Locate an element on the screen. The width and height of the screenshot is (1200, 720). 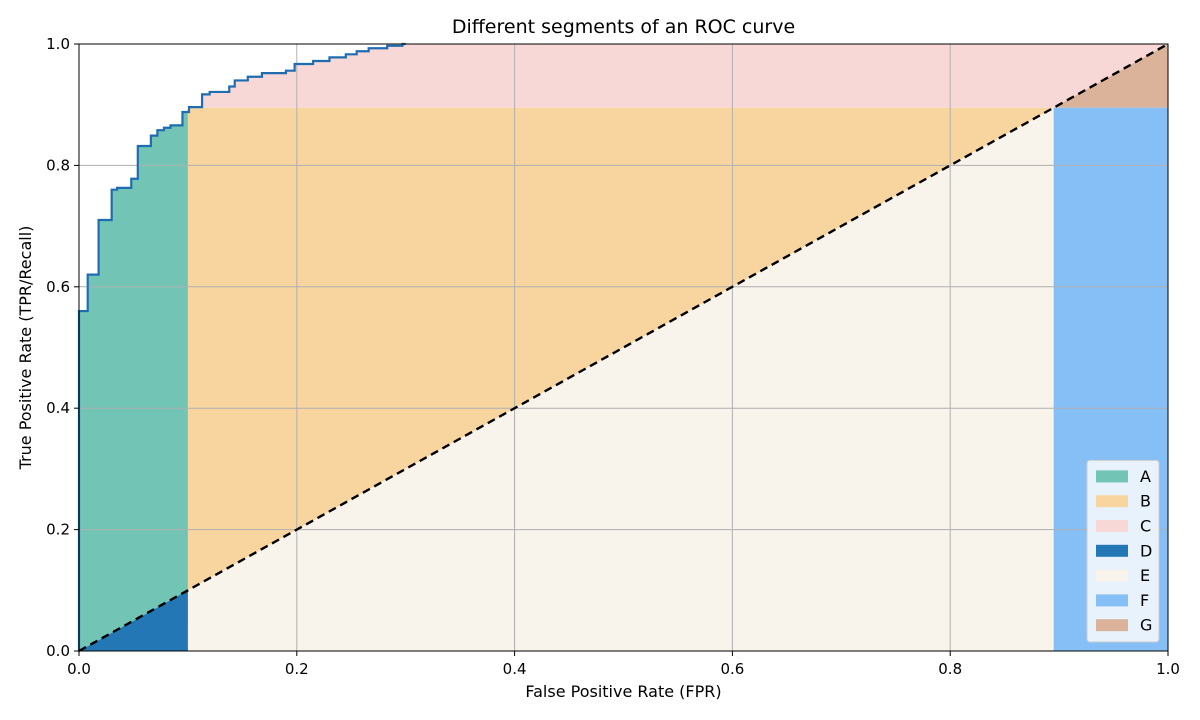
legend-label-D: D is located at coordinates (1146, 550).